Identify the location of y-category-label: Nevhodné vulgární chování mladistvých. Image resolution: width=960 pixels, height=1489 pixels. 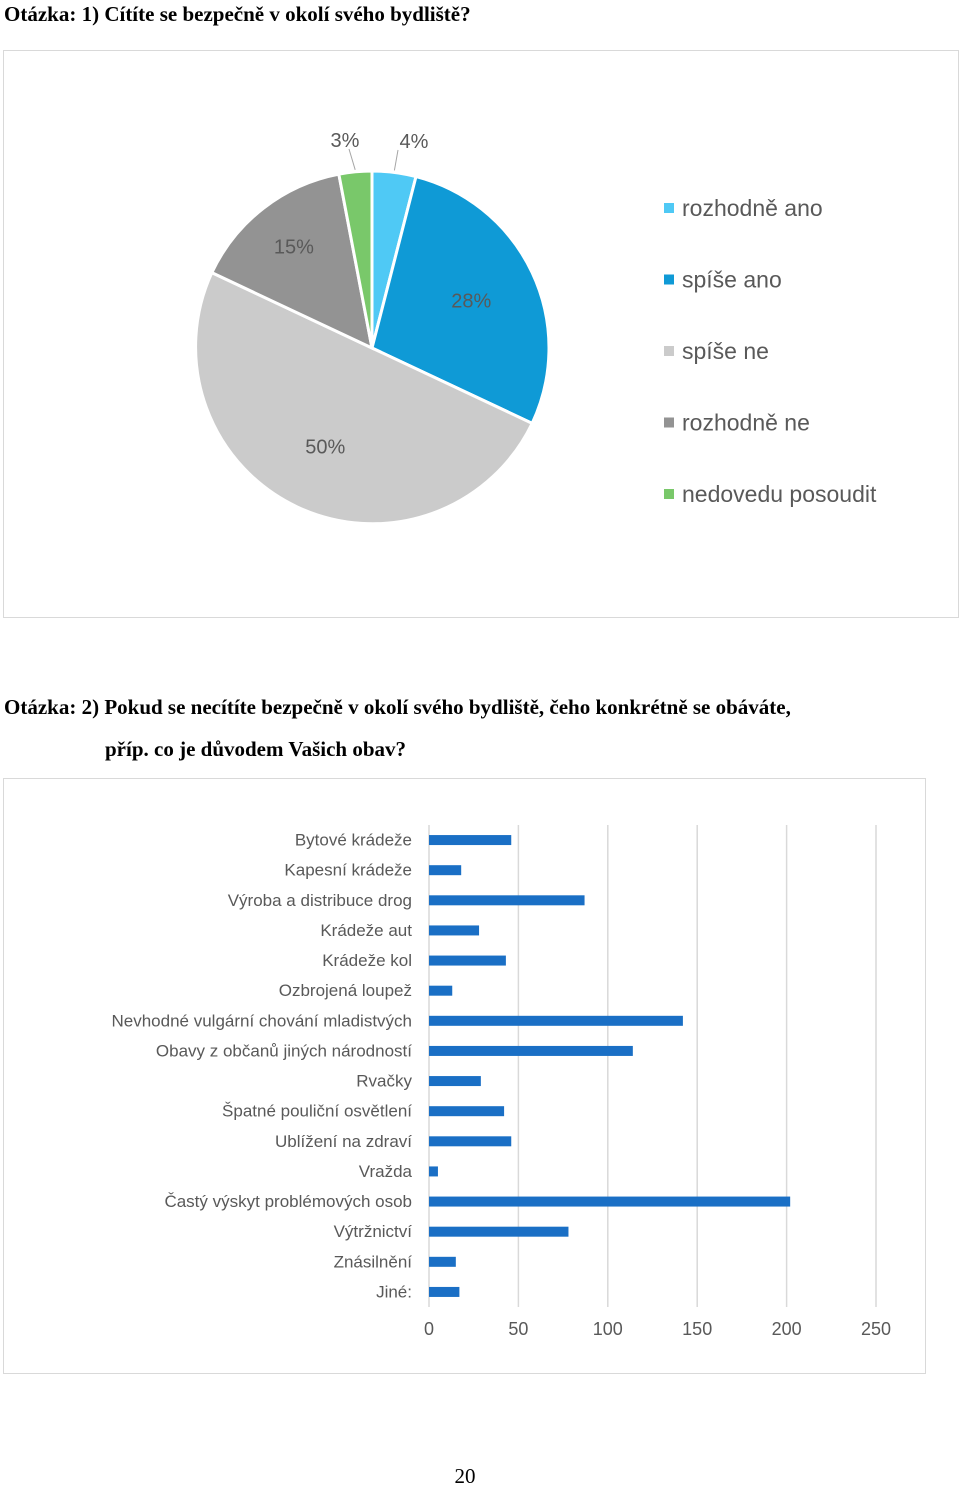
(262, 1020).